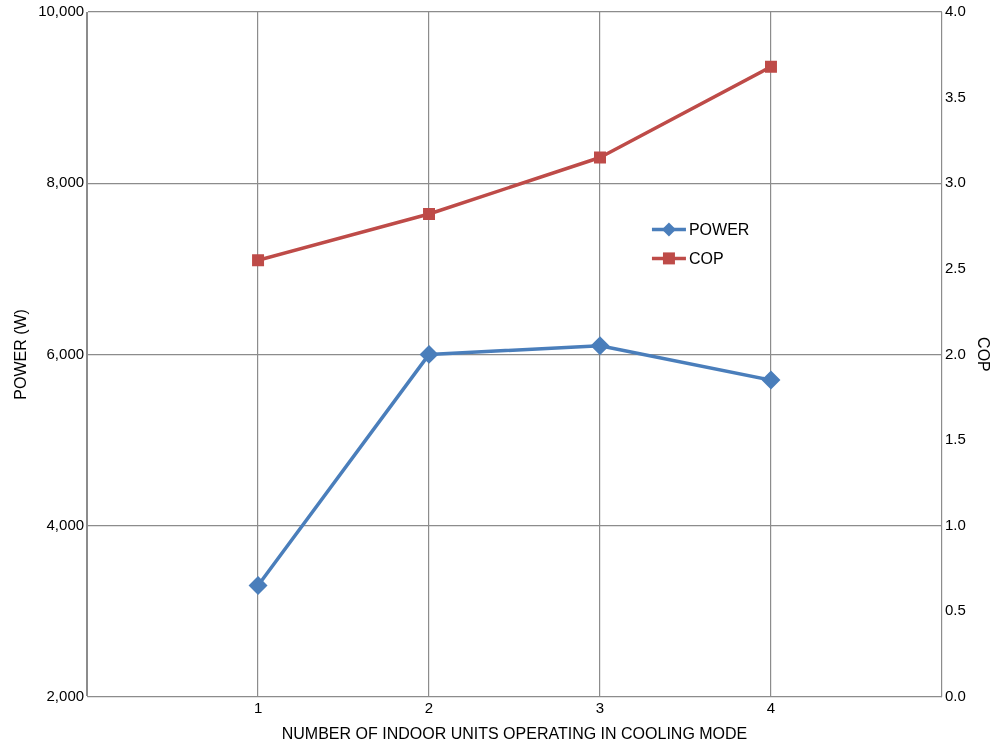  I want to click on y2-tick-label: 2.0, so click(955, 353).